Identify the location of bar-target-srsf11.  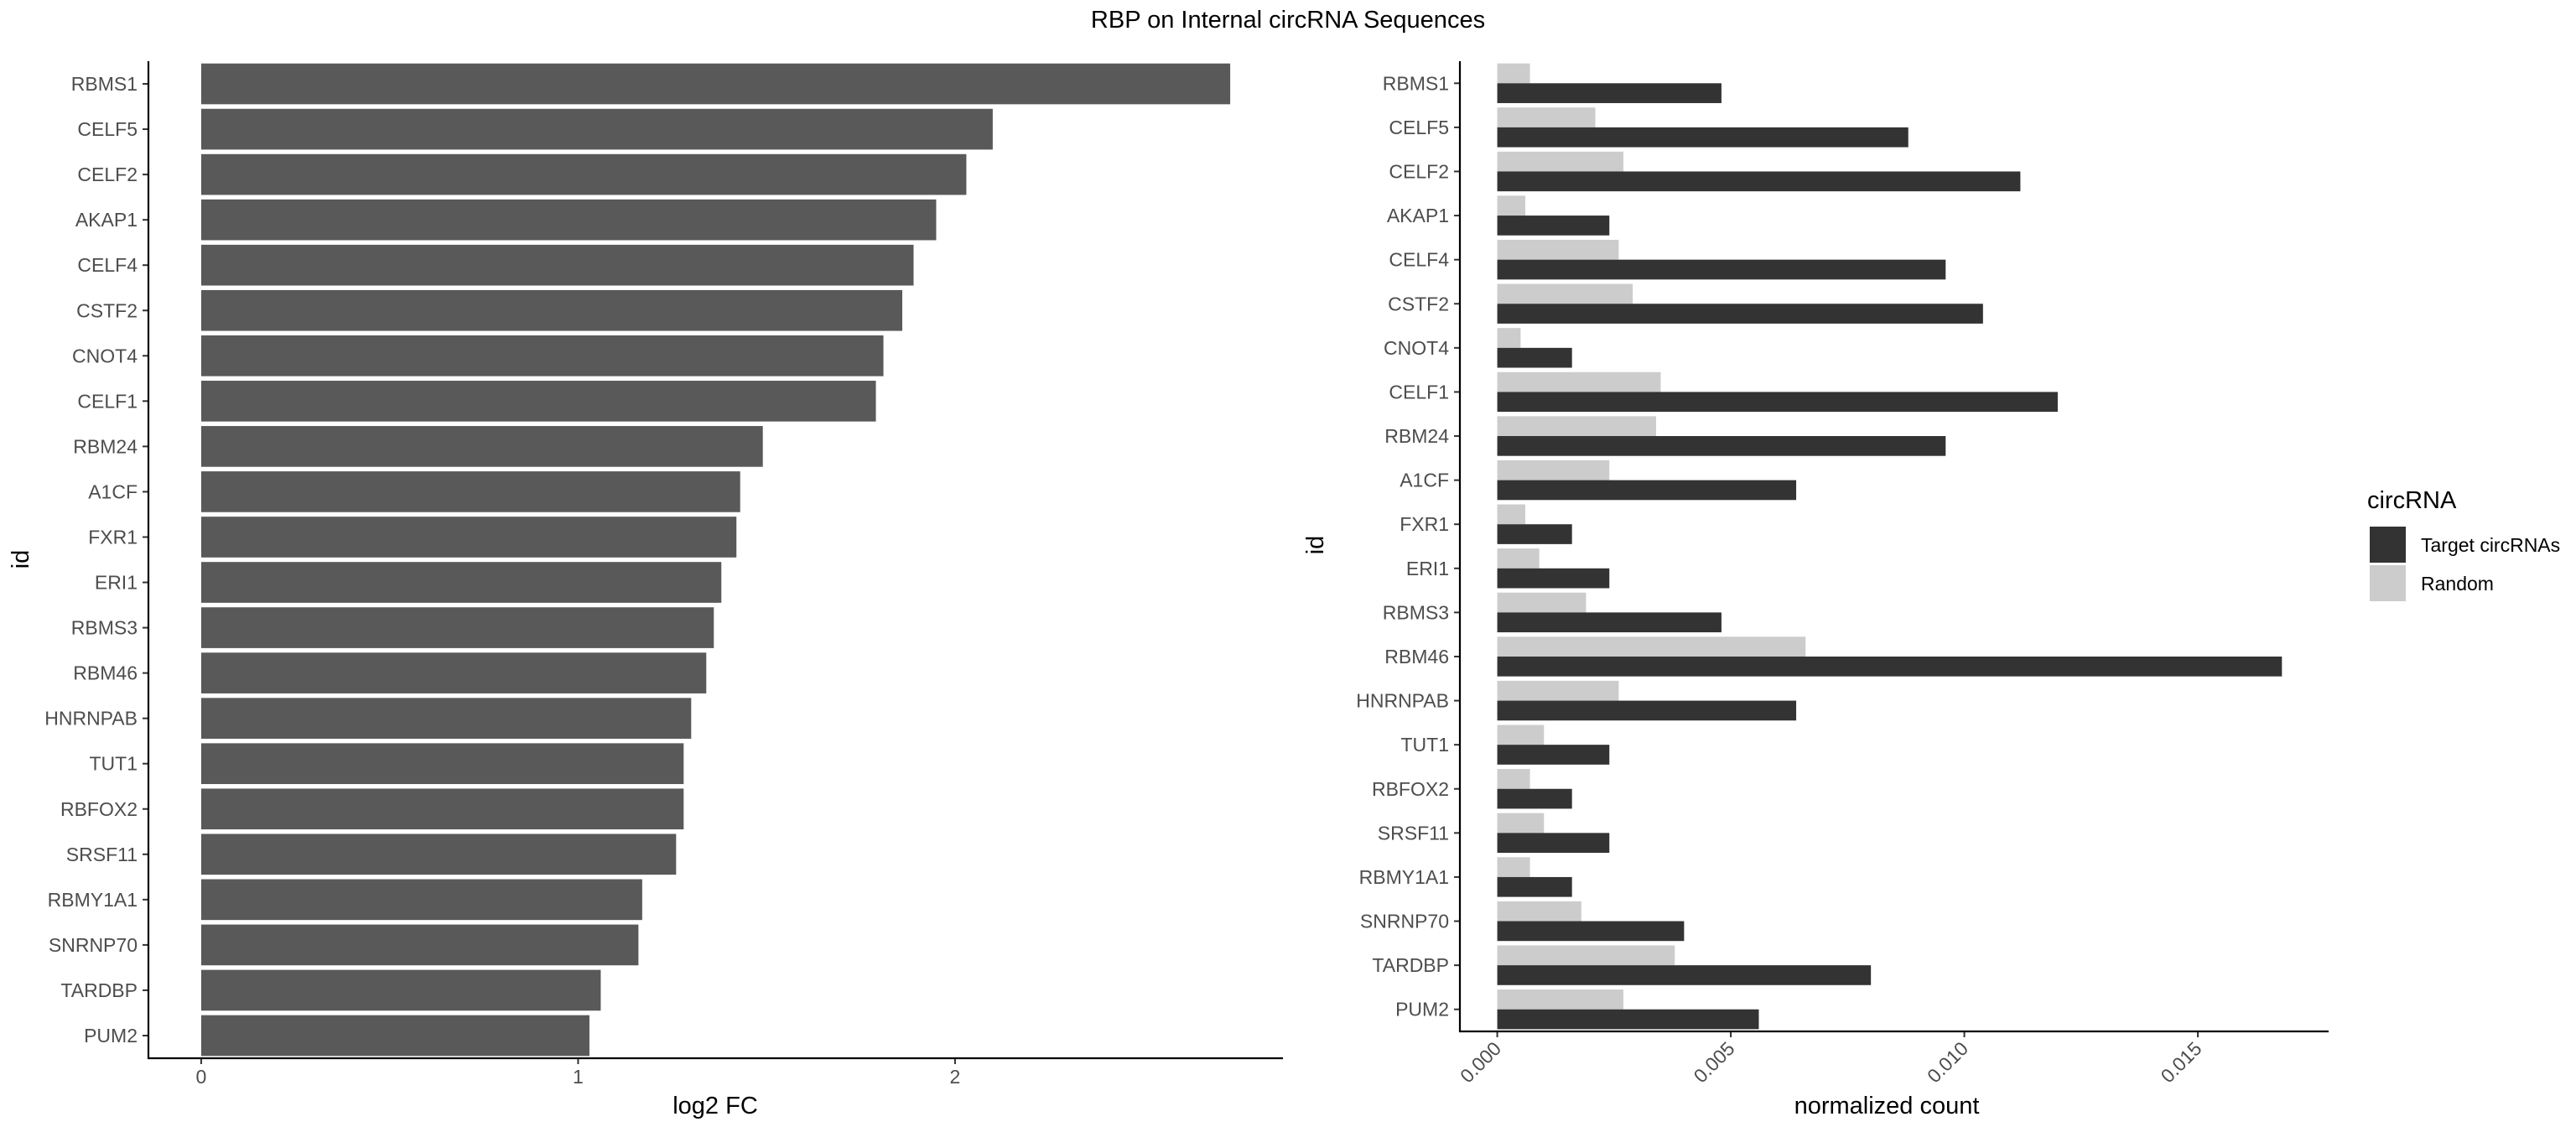
(1553, 843).